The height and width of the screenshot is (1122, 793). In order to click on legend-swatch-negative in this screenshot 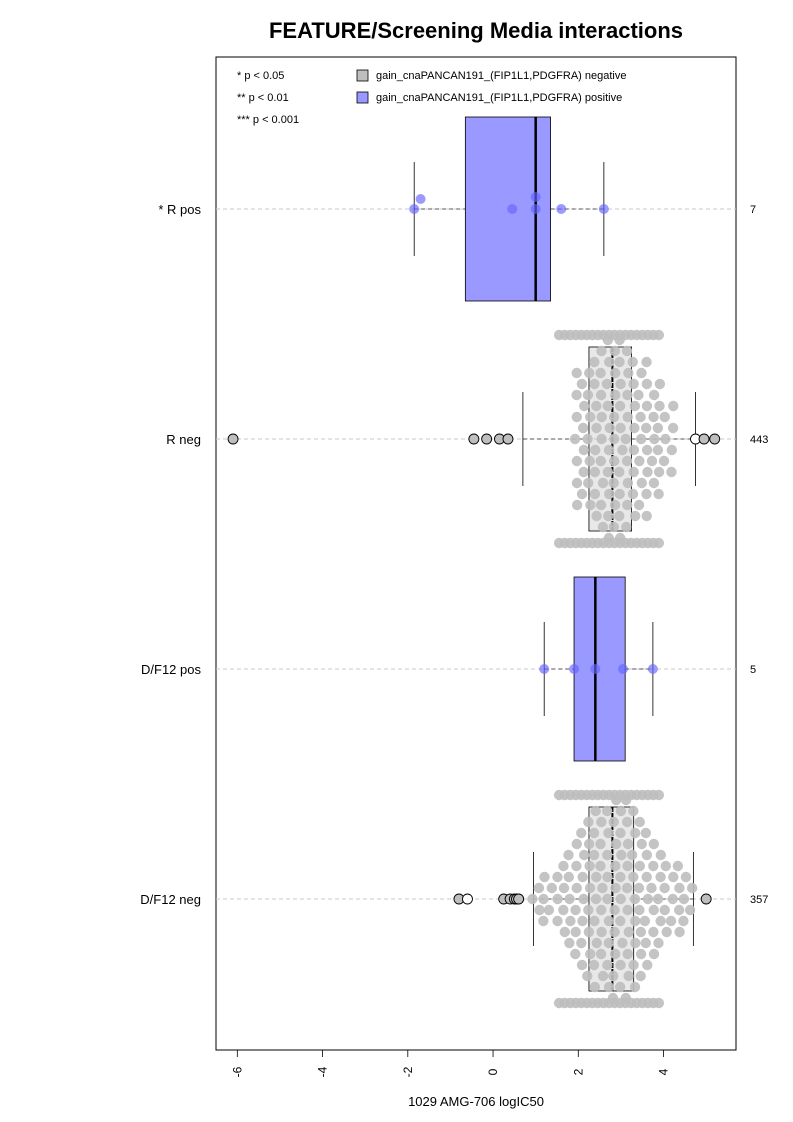, I will do `click(362, 75)`.